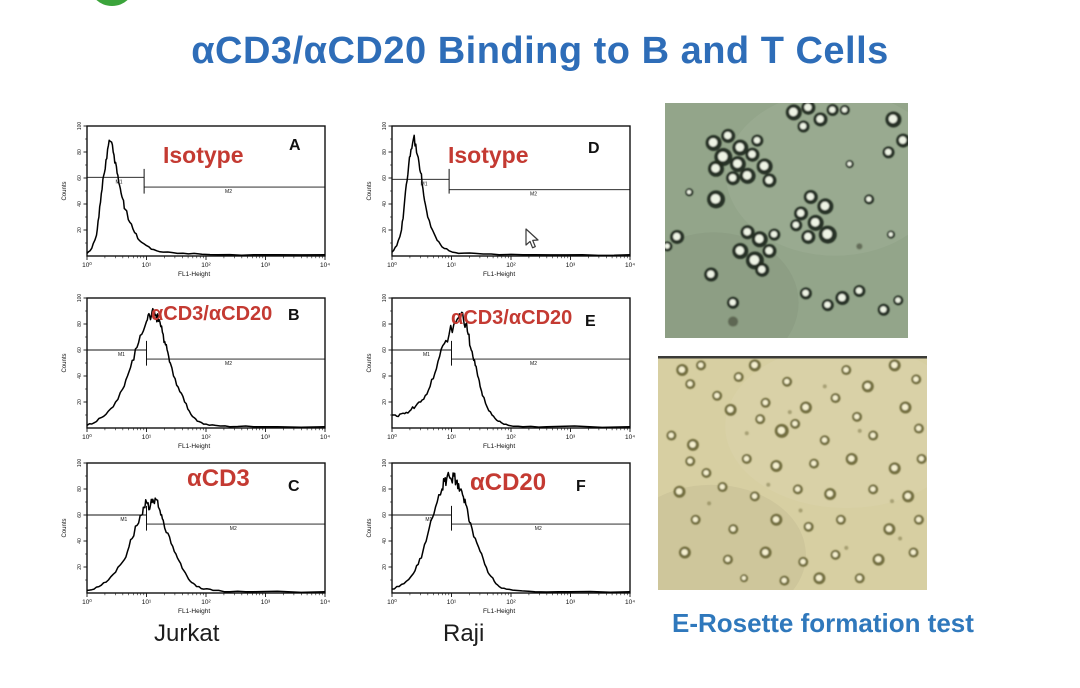 The width and height of the screenshot is (1080, 688). I want to click on panel-letter: B, so click(294, 315).